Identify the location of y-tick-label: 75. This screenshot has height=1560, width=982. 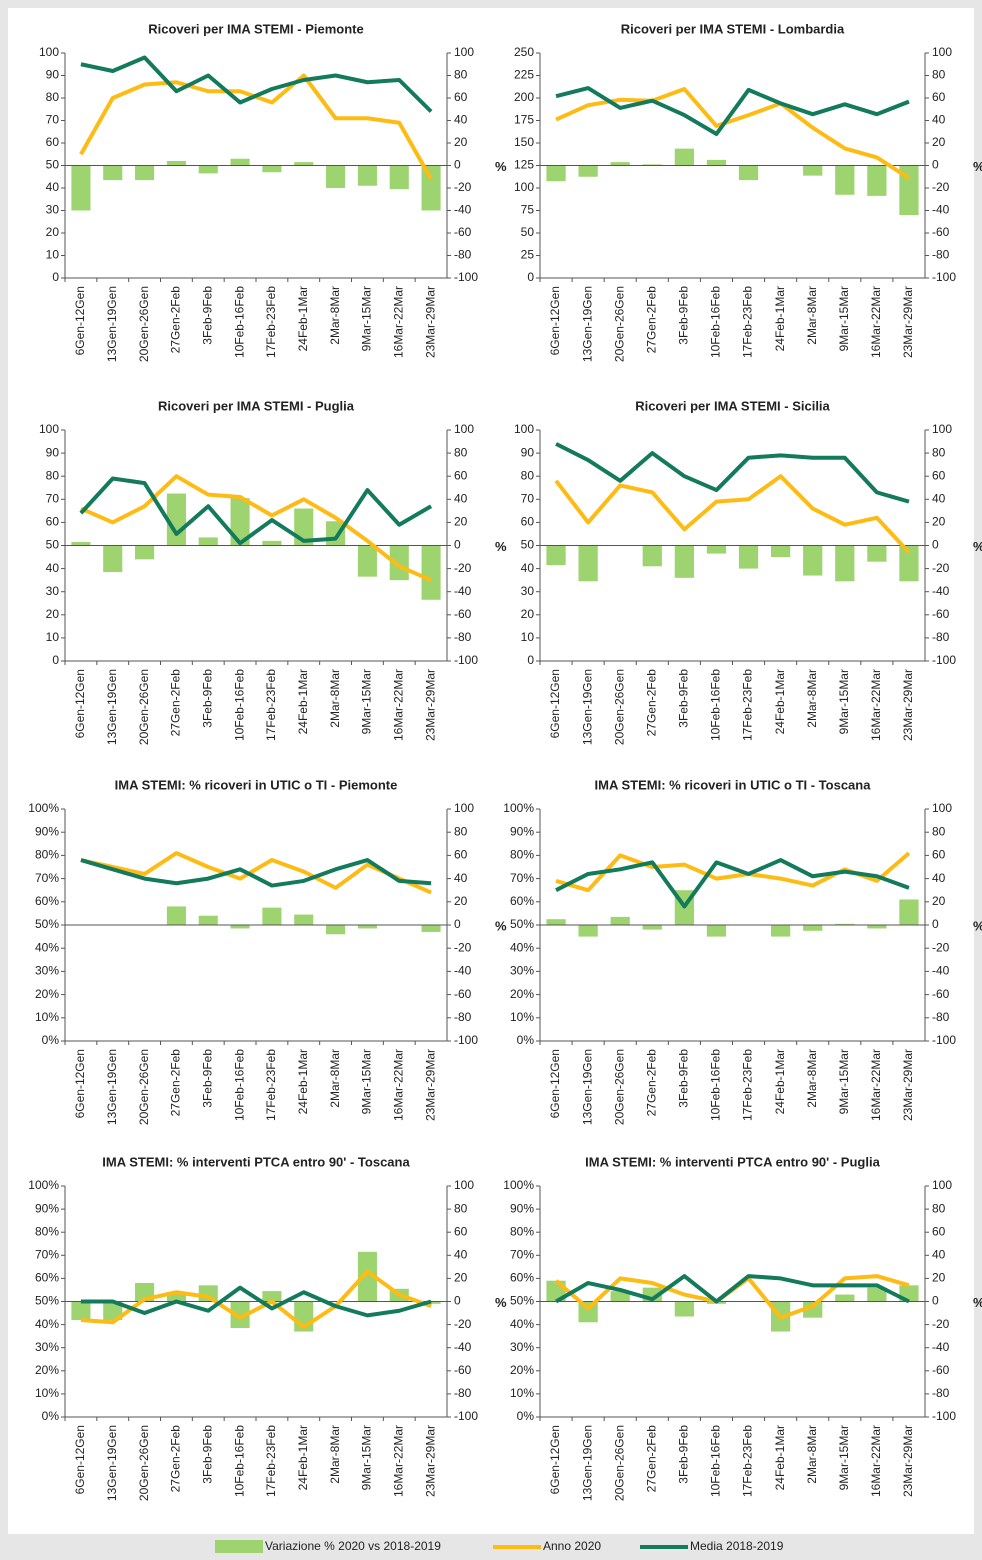
(528, 210).